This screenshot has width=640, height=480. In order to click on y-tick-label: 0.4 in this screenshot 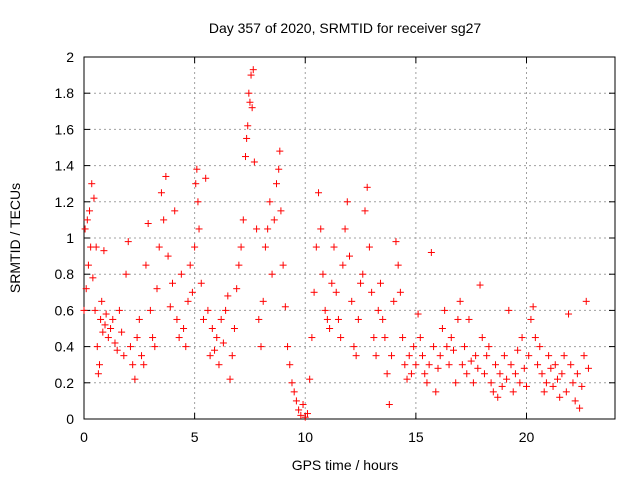, I will do `click(65, 347)`.